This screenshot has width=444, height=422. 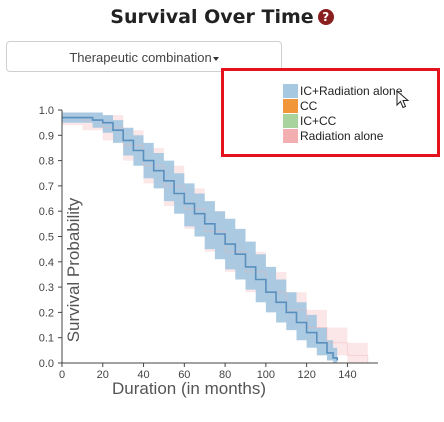 I want to click on legend-label: IC+CC, so click(x=318, y=121).